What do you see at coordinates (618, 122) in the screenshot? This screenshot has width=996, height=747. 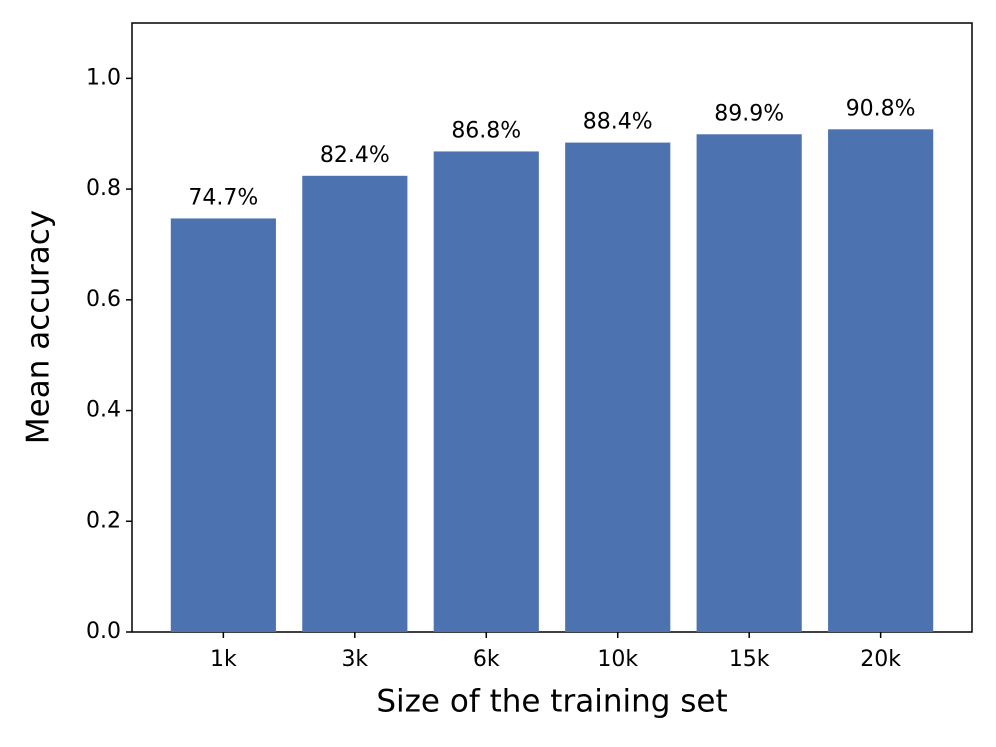 I see `value-label: 88.4%` at bounding box center [618, 122].